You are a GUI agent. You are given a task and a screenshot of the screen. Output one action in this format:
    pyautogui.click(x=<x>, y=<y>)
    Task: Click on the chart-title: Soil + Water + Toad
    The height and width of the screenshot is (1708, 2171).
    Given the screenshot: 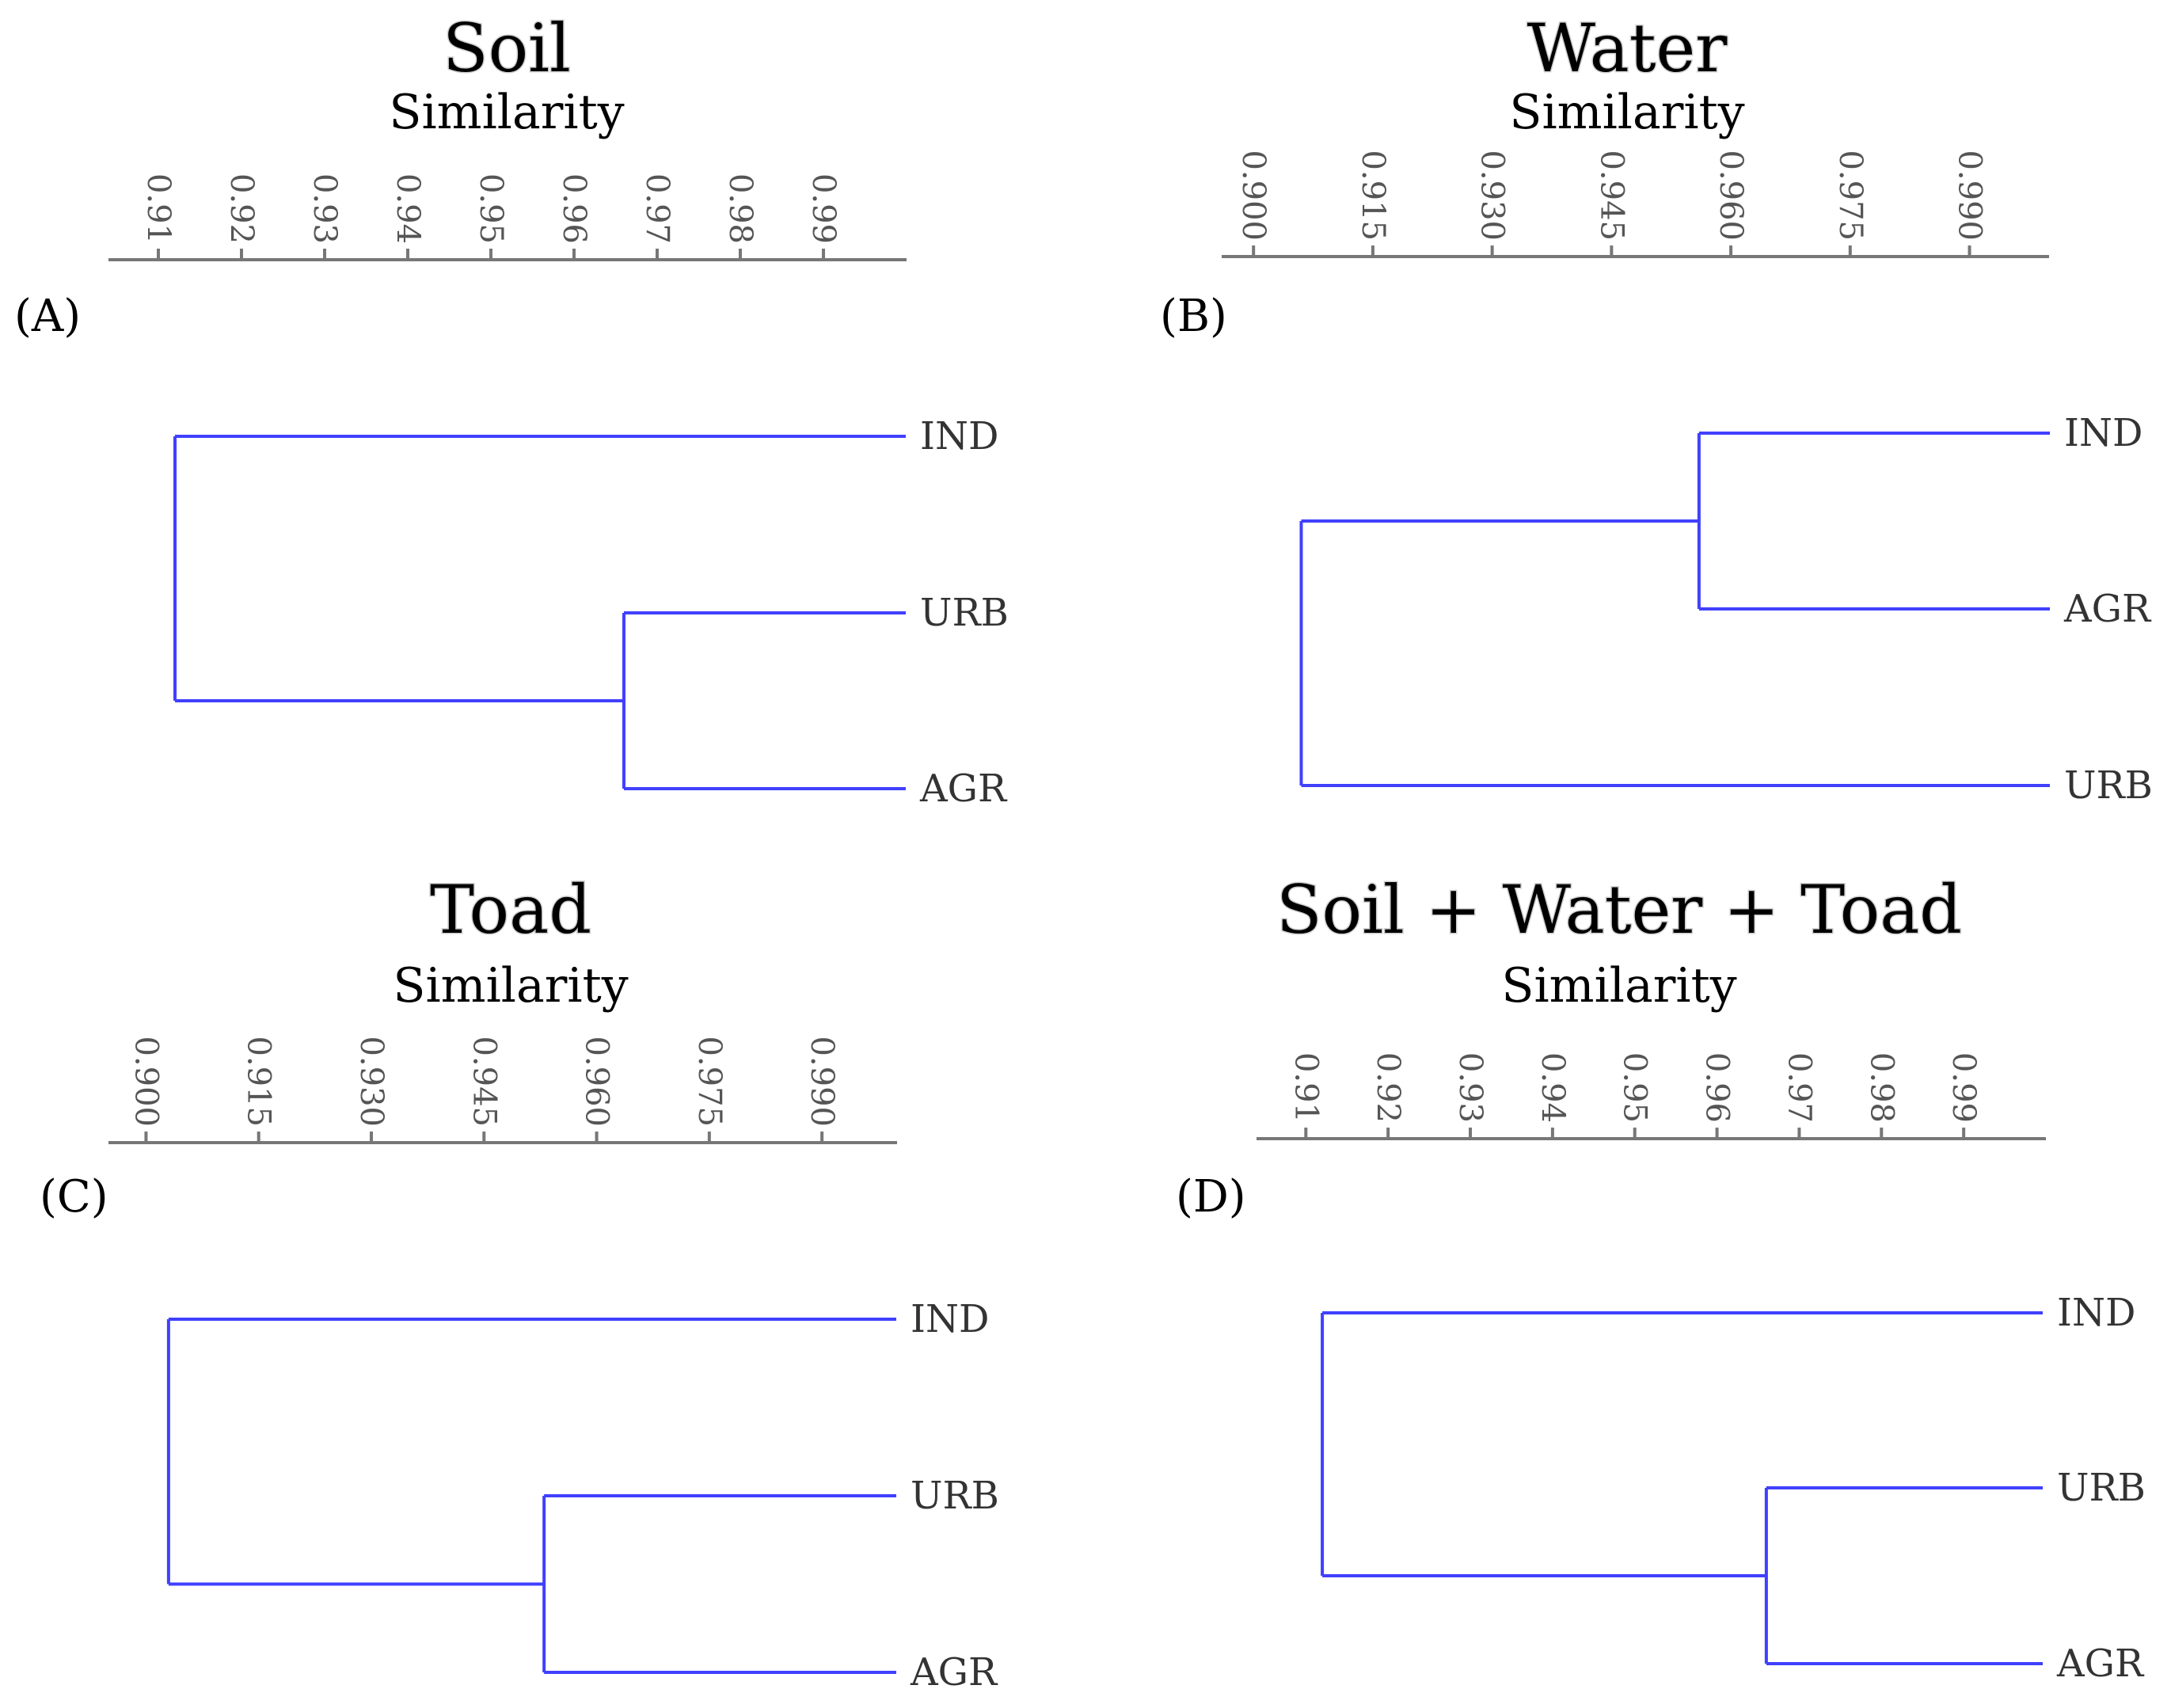 What is the action you would take?
    pyautogui.click(x=1619, y=910)
    